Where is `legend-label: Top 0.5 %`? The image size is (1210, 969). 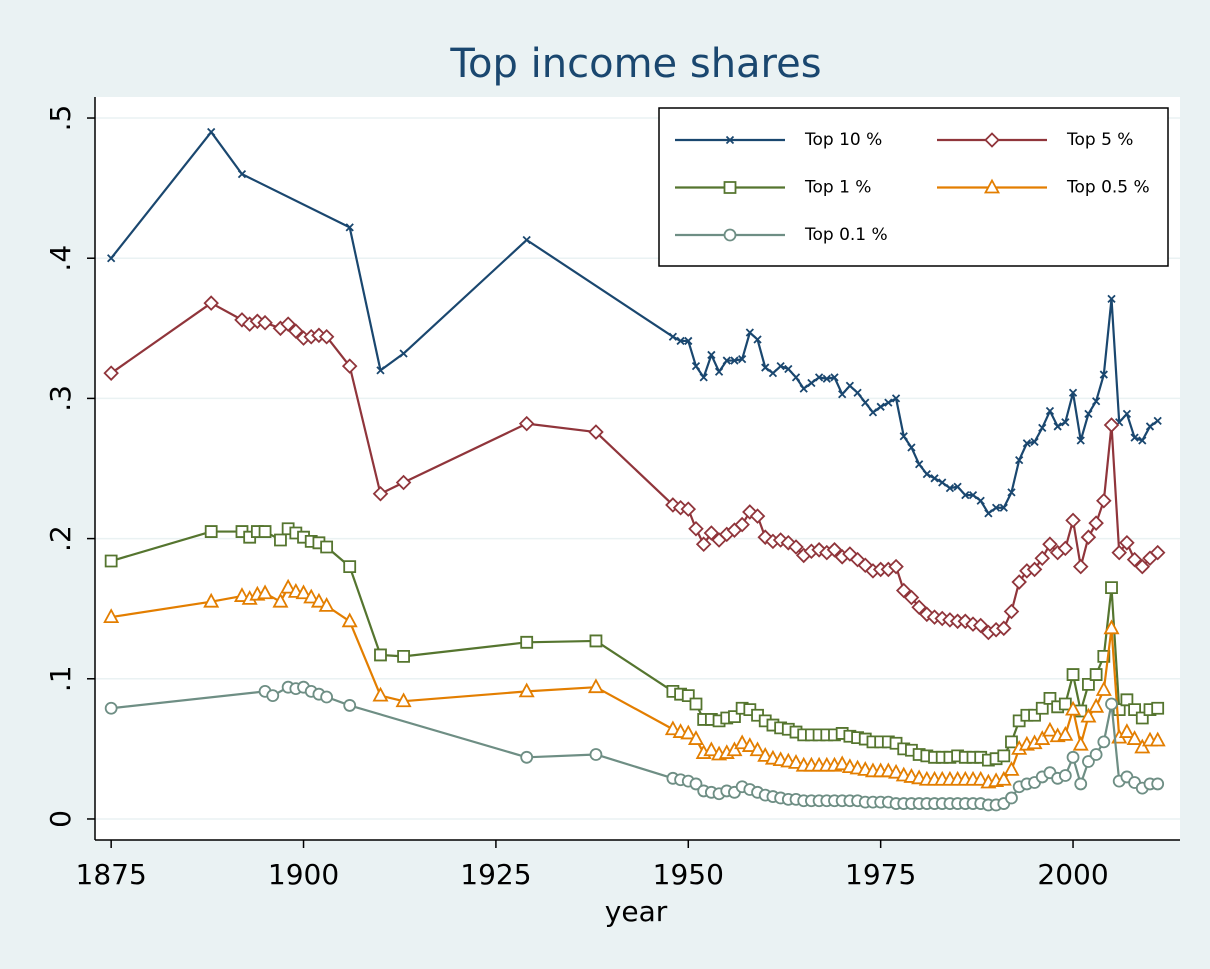
legend-label: Top 0.5 % is located at coordinates (1108, 188).